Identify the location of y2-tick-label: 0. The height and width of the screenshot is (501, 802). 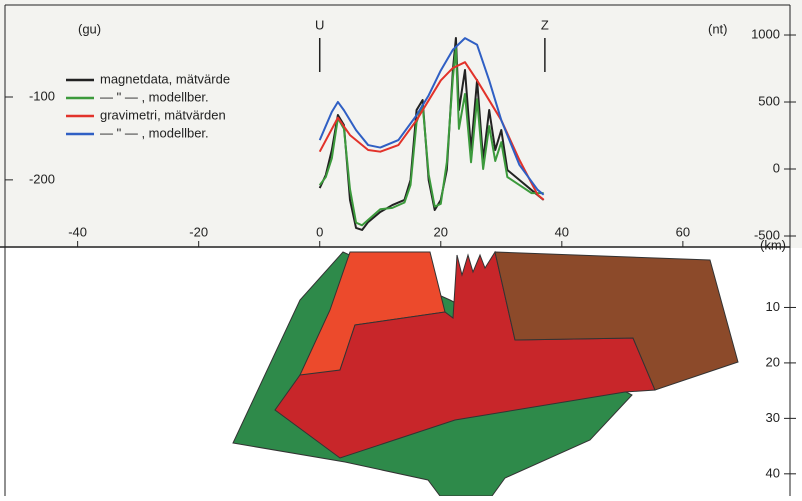
(776, 167).